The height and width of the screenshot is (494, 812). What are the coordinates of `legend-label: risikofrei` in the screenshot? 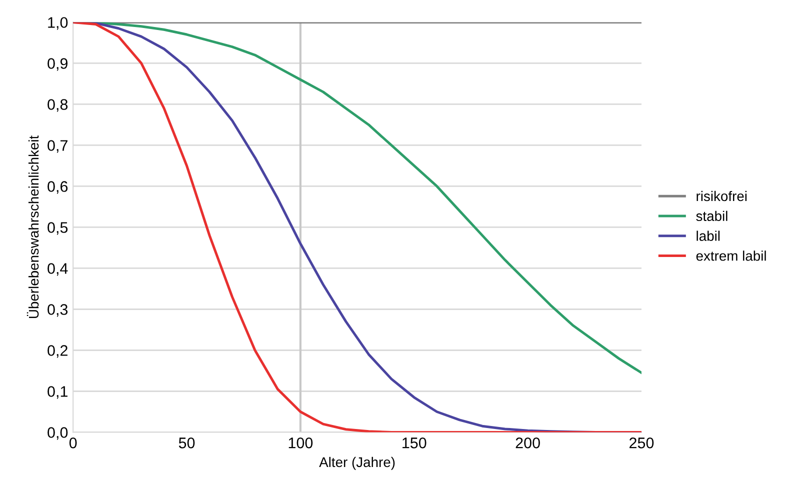 It's located at (721, 196).